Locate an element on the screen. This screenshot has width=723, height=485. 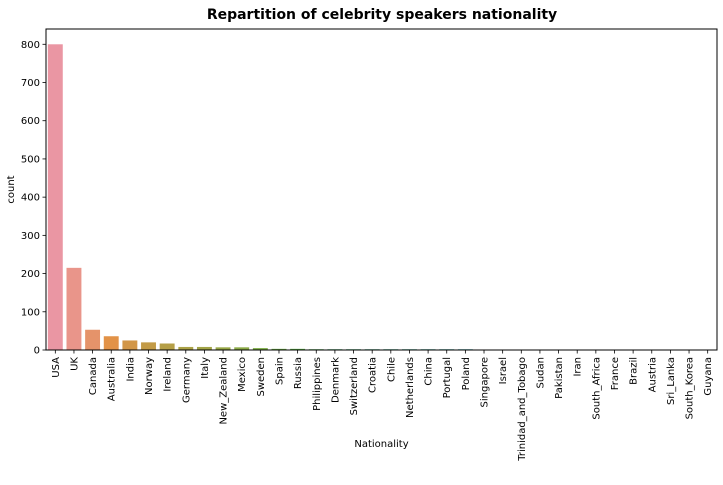
y-axis-ticks: 0 100 200 300 400 500 600 700 800 is located at coordinates (33, 198).